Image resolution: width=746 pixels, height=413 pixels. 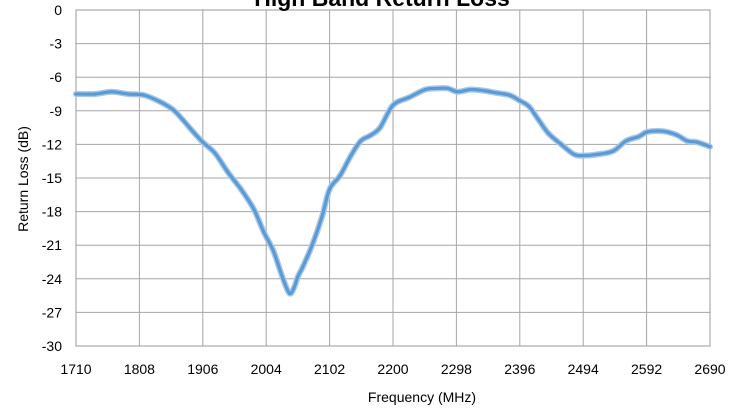 I want to click on y-tick-label: -12, so click(x=52, y=144).